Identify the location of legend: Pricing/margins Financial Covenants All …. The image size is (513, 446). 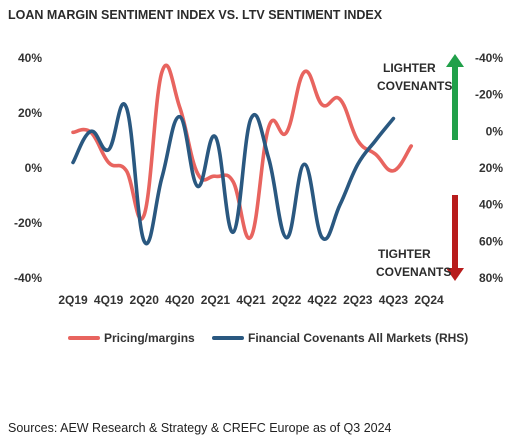
(268, 338).